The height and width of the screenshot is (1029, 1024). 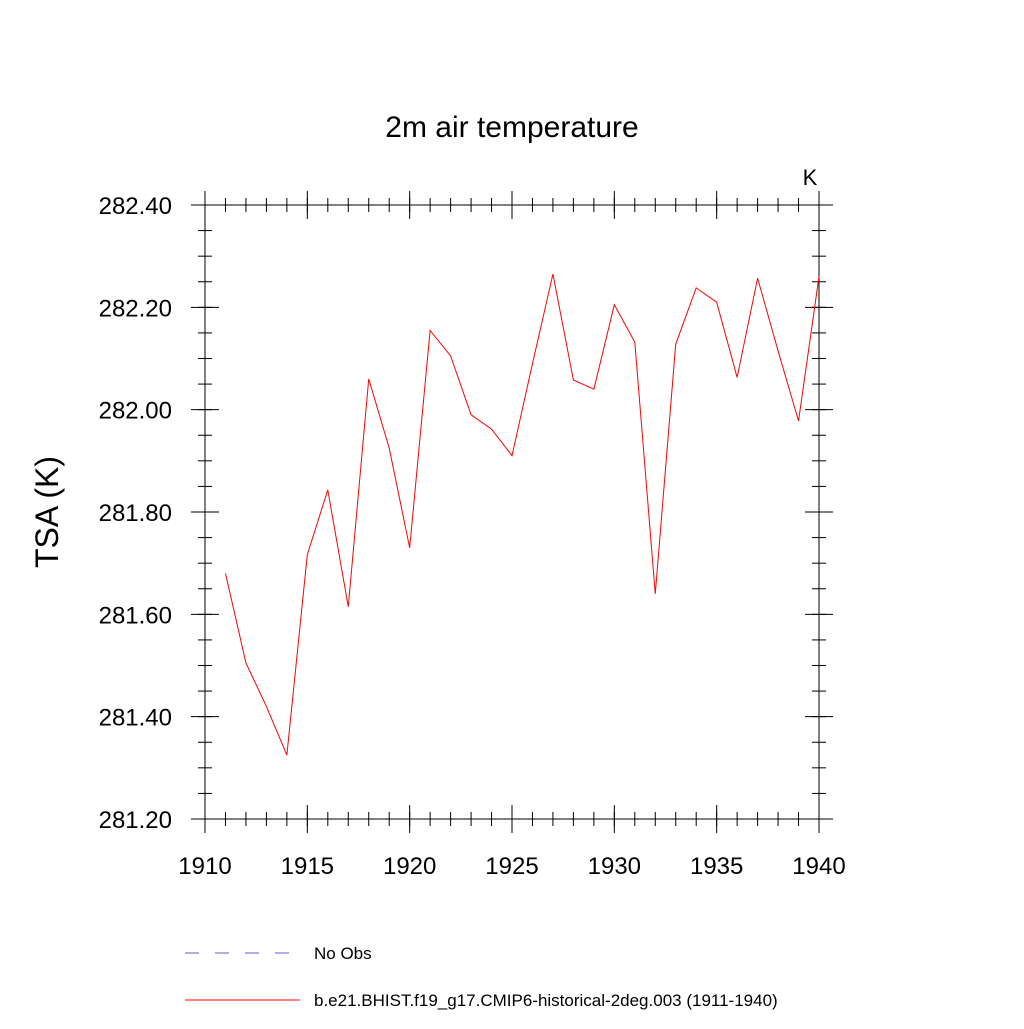 I want to click on y-tick-label: 282.20, so click(x=135, y=308).